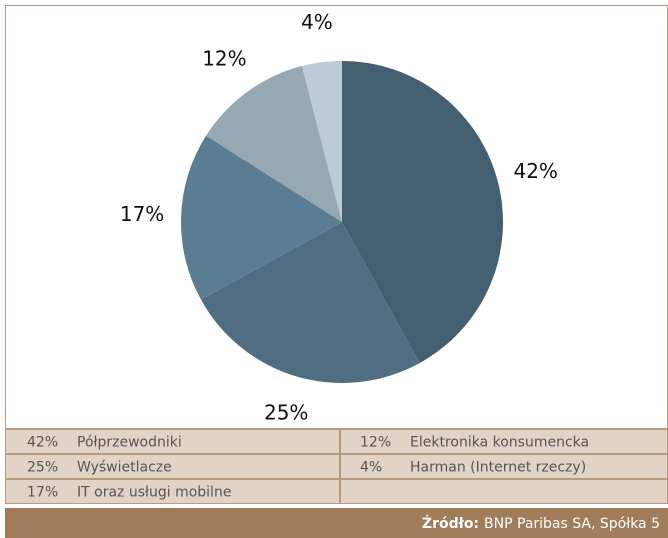 This screenshot has width=668, height=538. I want to click on data-label: 12%, so click(224, 59).